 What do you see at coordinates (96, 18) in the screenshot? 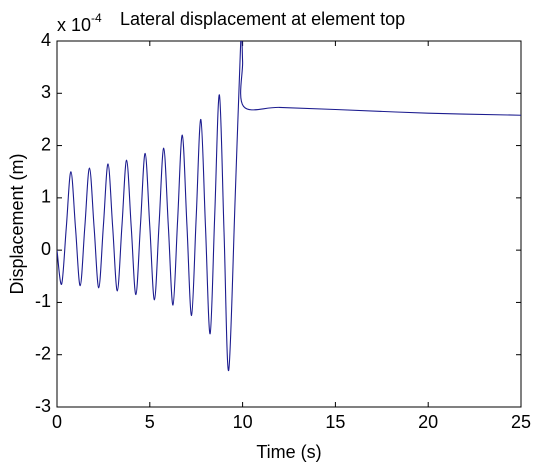
I see `multiplier-exponent: -4` at bounding box center [96, 18].